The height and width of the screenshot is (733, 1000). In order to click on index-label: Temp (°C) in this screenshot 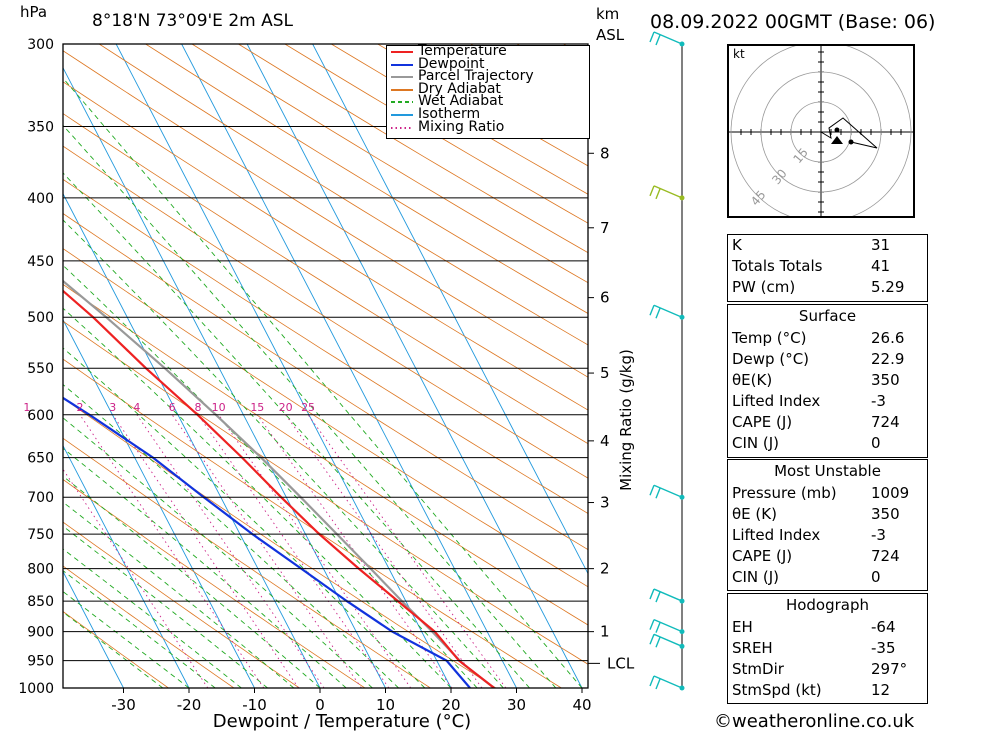, I will do `click(769, 338)`.